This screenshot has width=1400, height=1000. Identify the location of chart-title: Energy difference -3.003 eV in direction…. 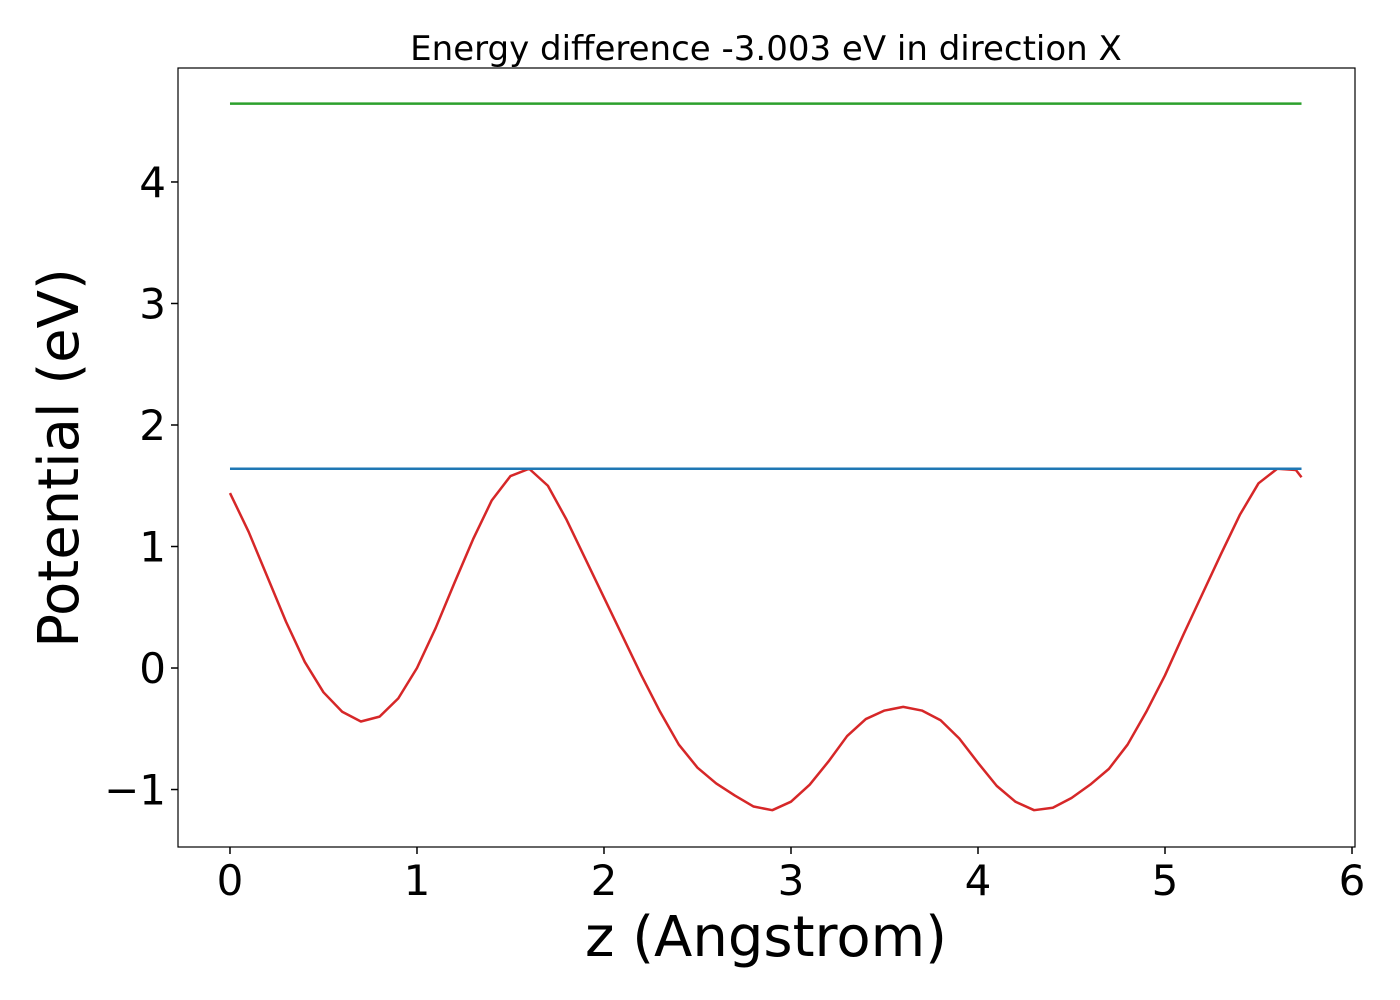
(766, 49).